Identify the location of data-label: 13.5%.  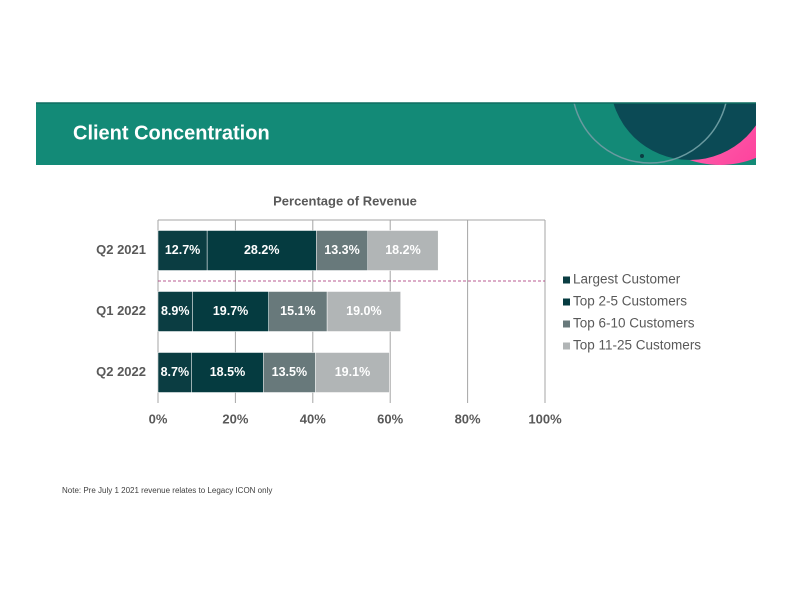
(289, 372).